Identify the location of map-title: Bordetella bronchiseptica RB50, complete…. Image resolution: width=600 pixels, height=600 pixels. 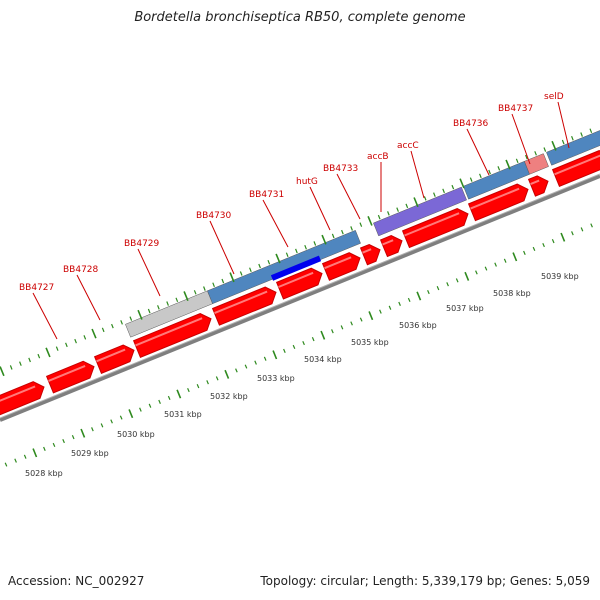
(300, 17).